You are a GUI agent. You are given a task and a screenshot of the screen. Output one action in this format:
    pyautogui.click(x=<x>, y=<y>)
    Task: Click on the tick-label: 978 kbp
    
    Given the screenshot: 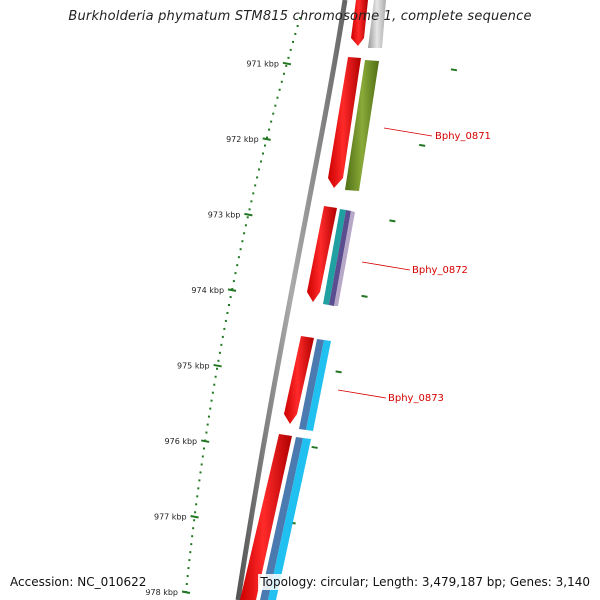 What is the action you would take?
    pyautogui.click(x=161, y=592)
    